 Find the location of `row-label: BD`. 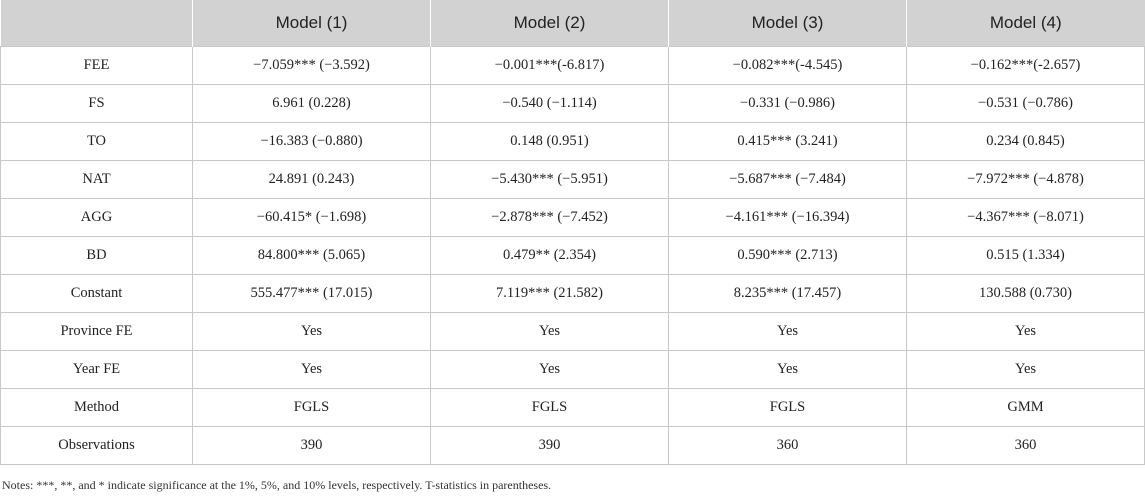

row-label: BD is located at coordinates (96, 255).